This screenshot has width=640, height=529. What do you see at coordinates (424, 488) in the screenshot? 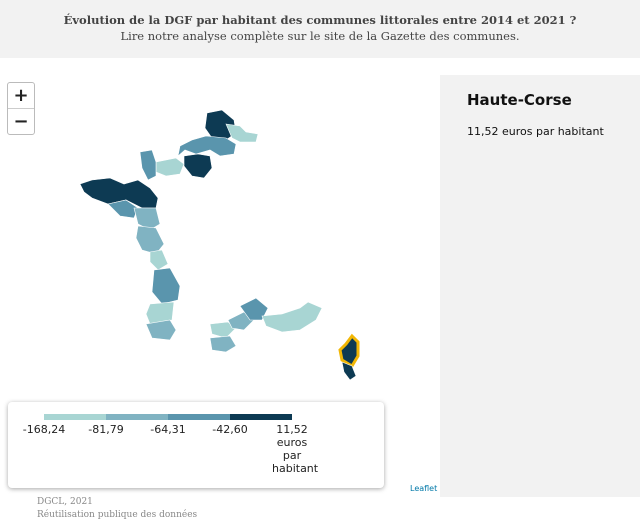
I see `attribution-link: Leaflet` at bounding box center [424, 488].